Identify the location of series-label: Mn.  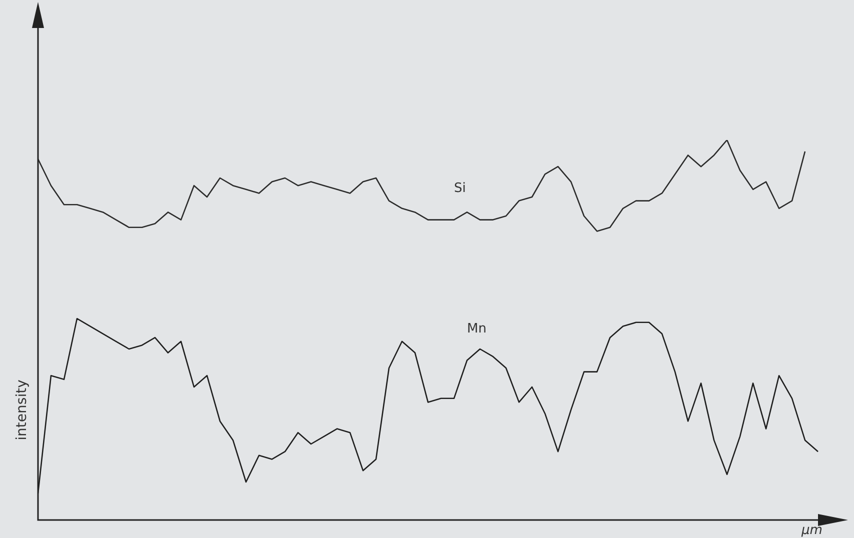
(476, 328).